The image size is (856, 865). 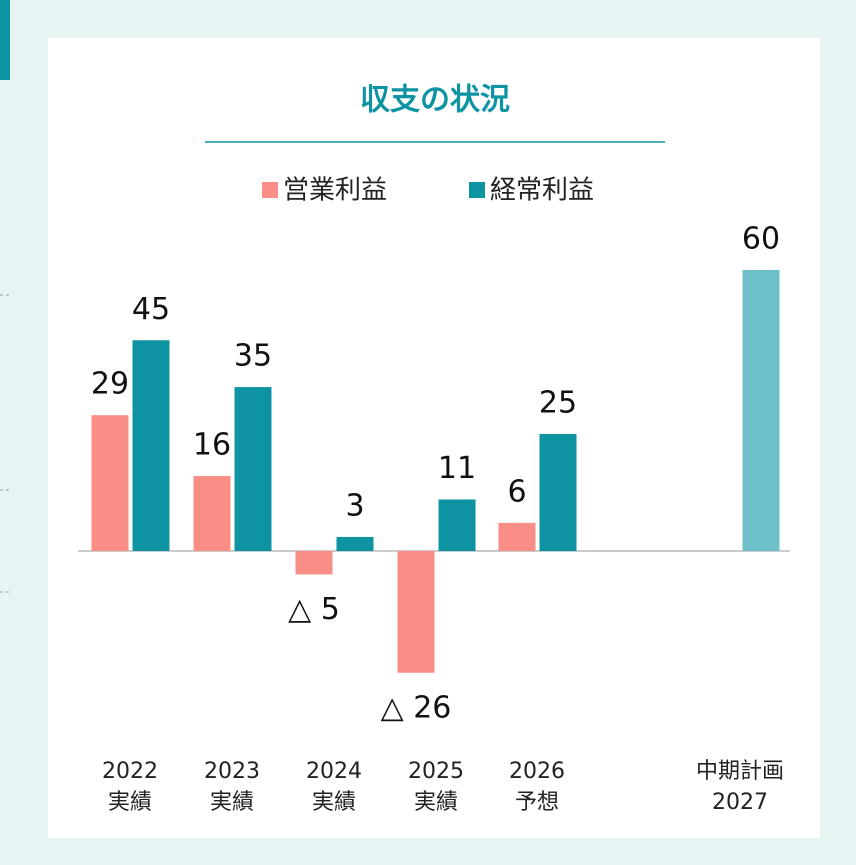 I want to click on data-label: 11, so click(x=457, y=468).